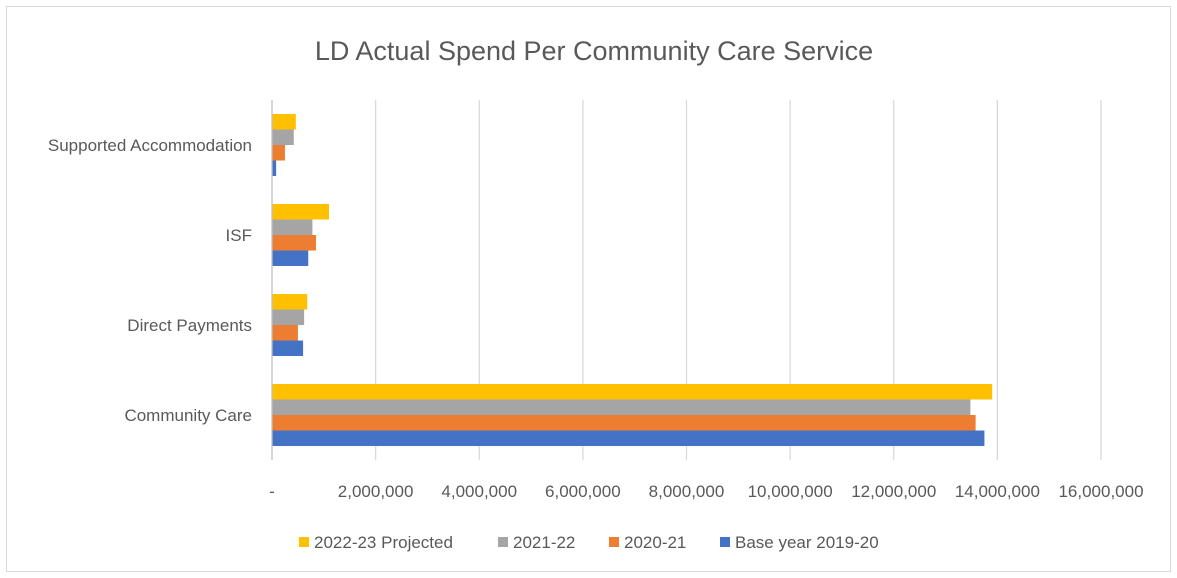 This screenshot has height=578, width=1177. Describe the element at coordinates (239, 235) in the screenshot. I see `category-label: ISF` at that location.